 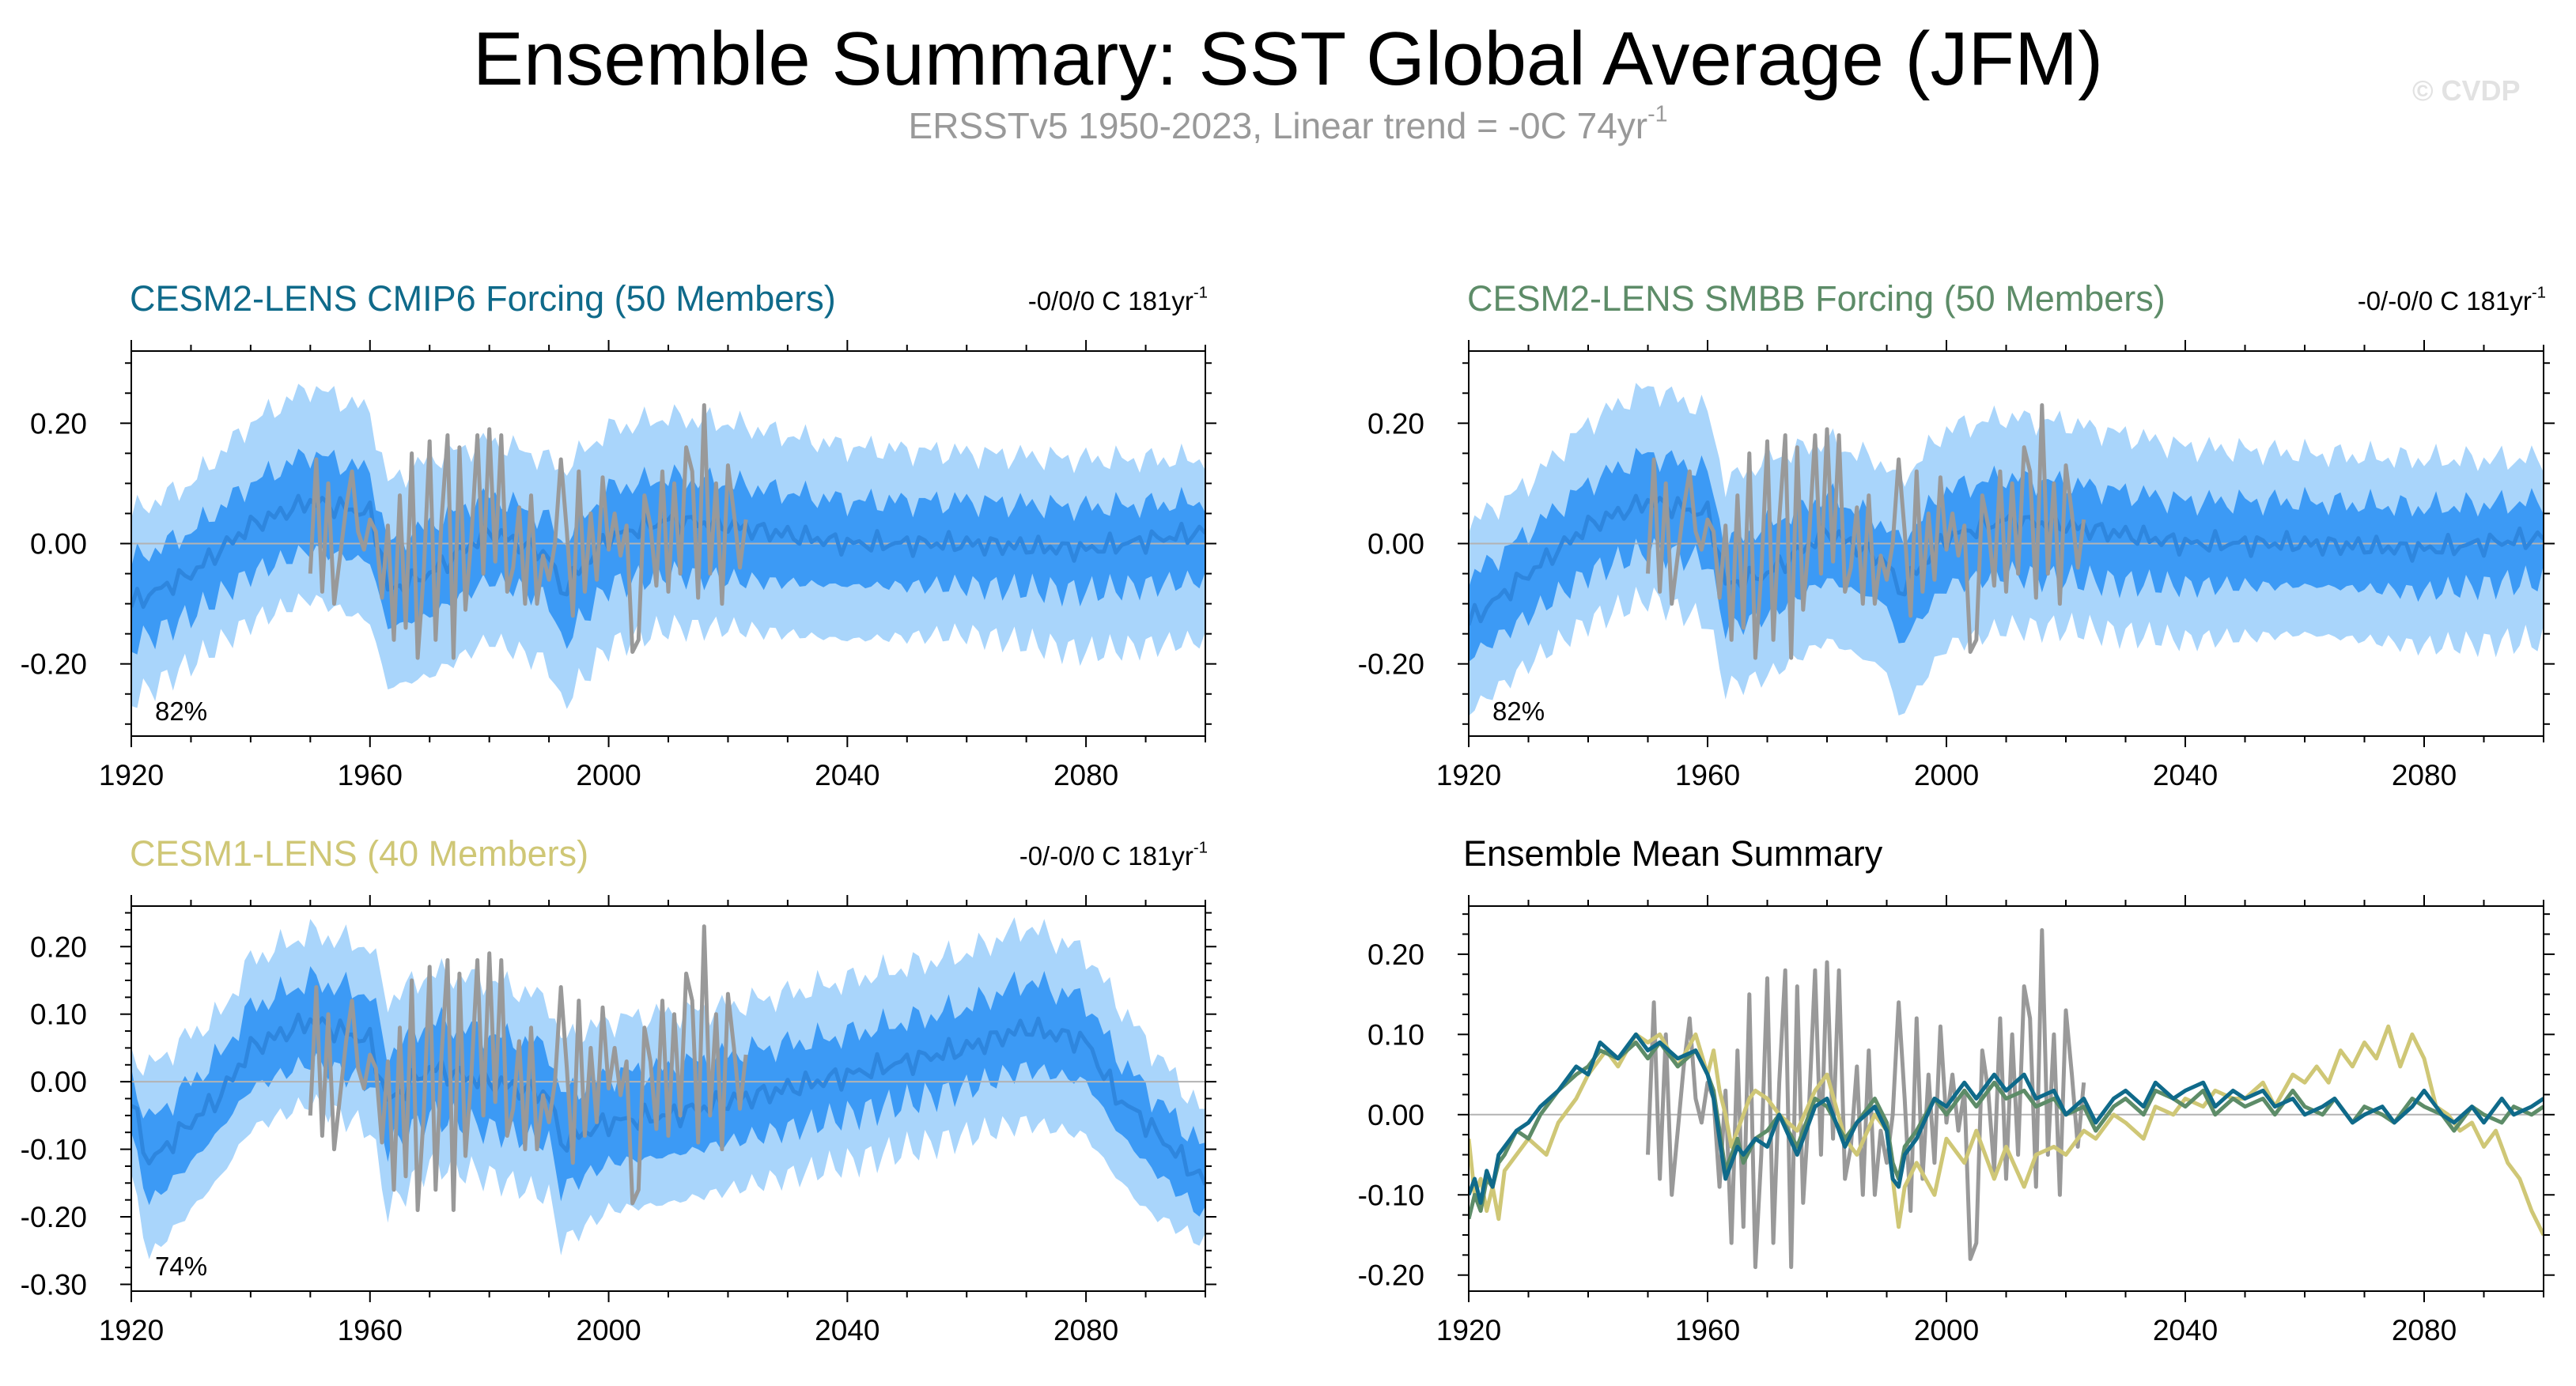 I want to click on panel-title-cesm2-cmip6: CESM2-LENS CMIP6 Forcing (50 Members), so click(x=483, y=298).